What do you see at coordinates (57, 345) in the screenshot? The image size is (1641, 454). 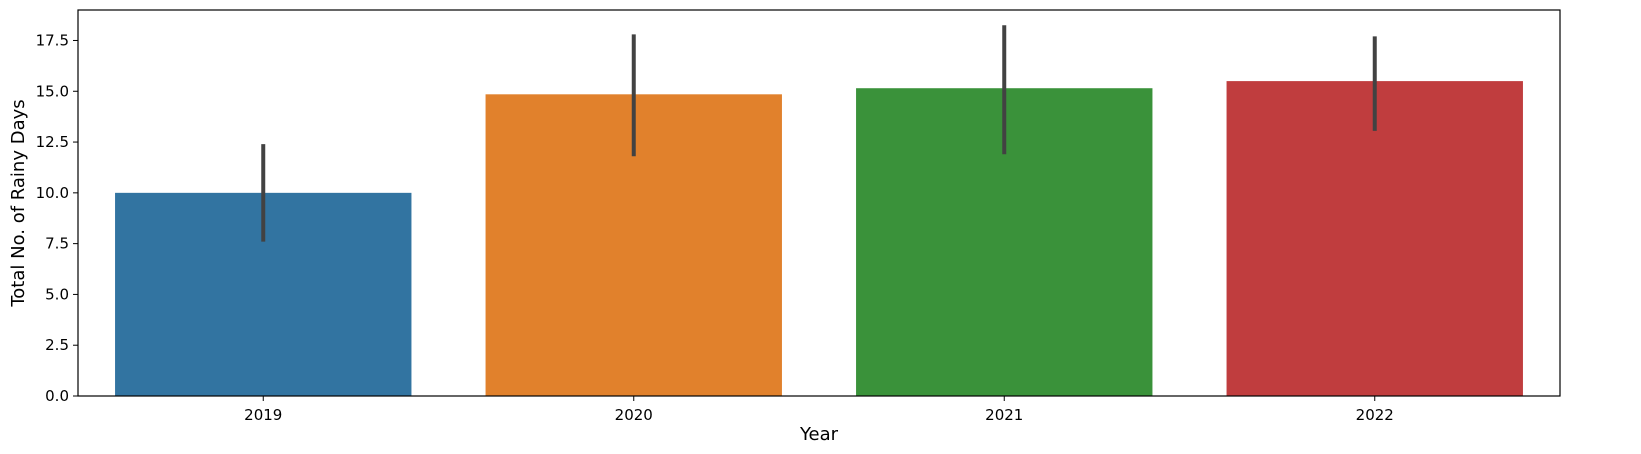 I see `y-tick-label: 2.5` at bounding box center [57, 345].